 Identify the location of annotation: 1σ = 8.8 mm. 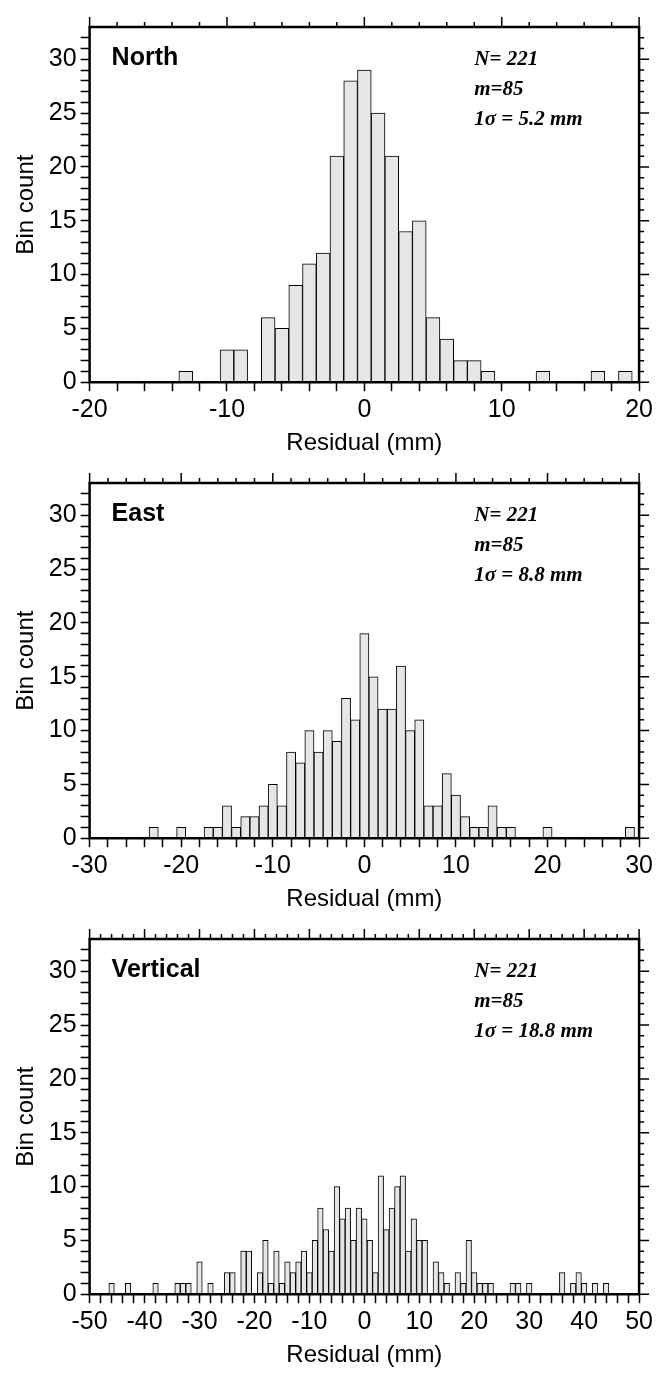
(528, 574).